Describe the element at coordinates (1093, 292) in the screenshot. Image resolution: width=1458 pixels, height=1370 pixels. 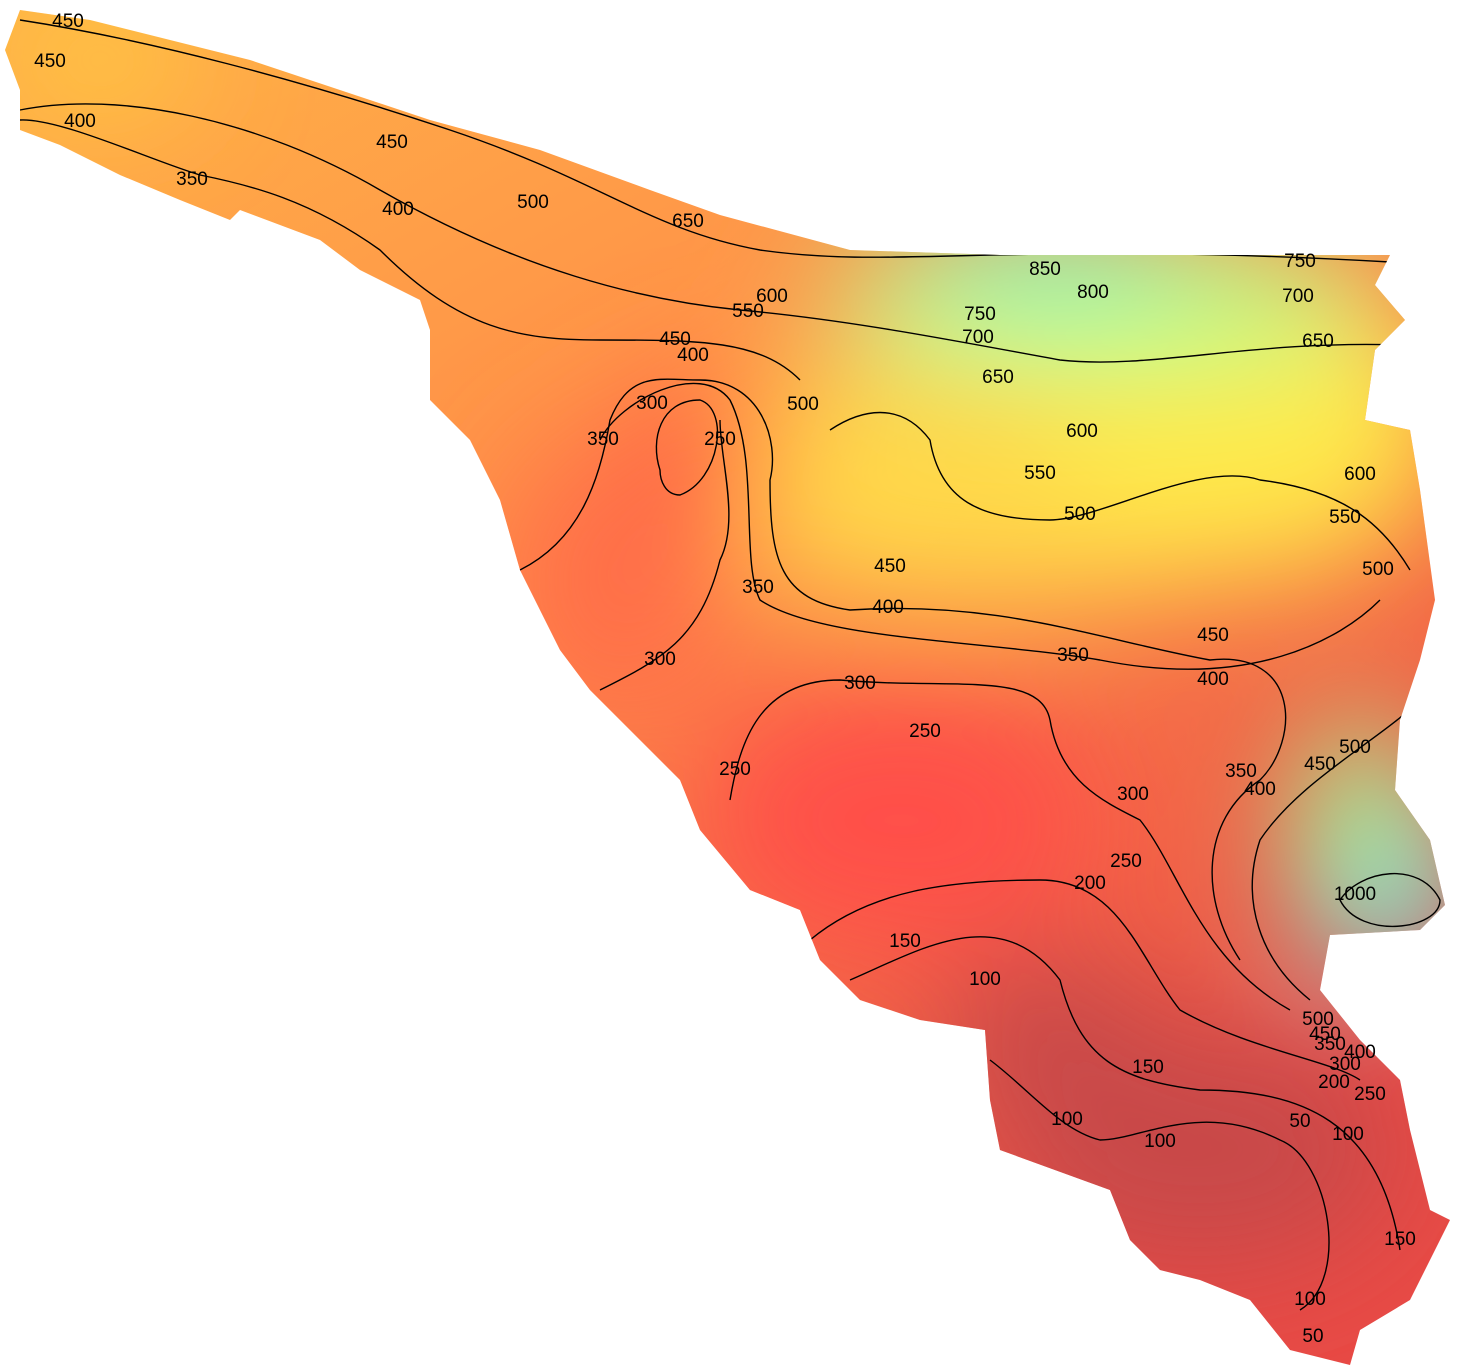
I see `contour-label: 800` at that location.